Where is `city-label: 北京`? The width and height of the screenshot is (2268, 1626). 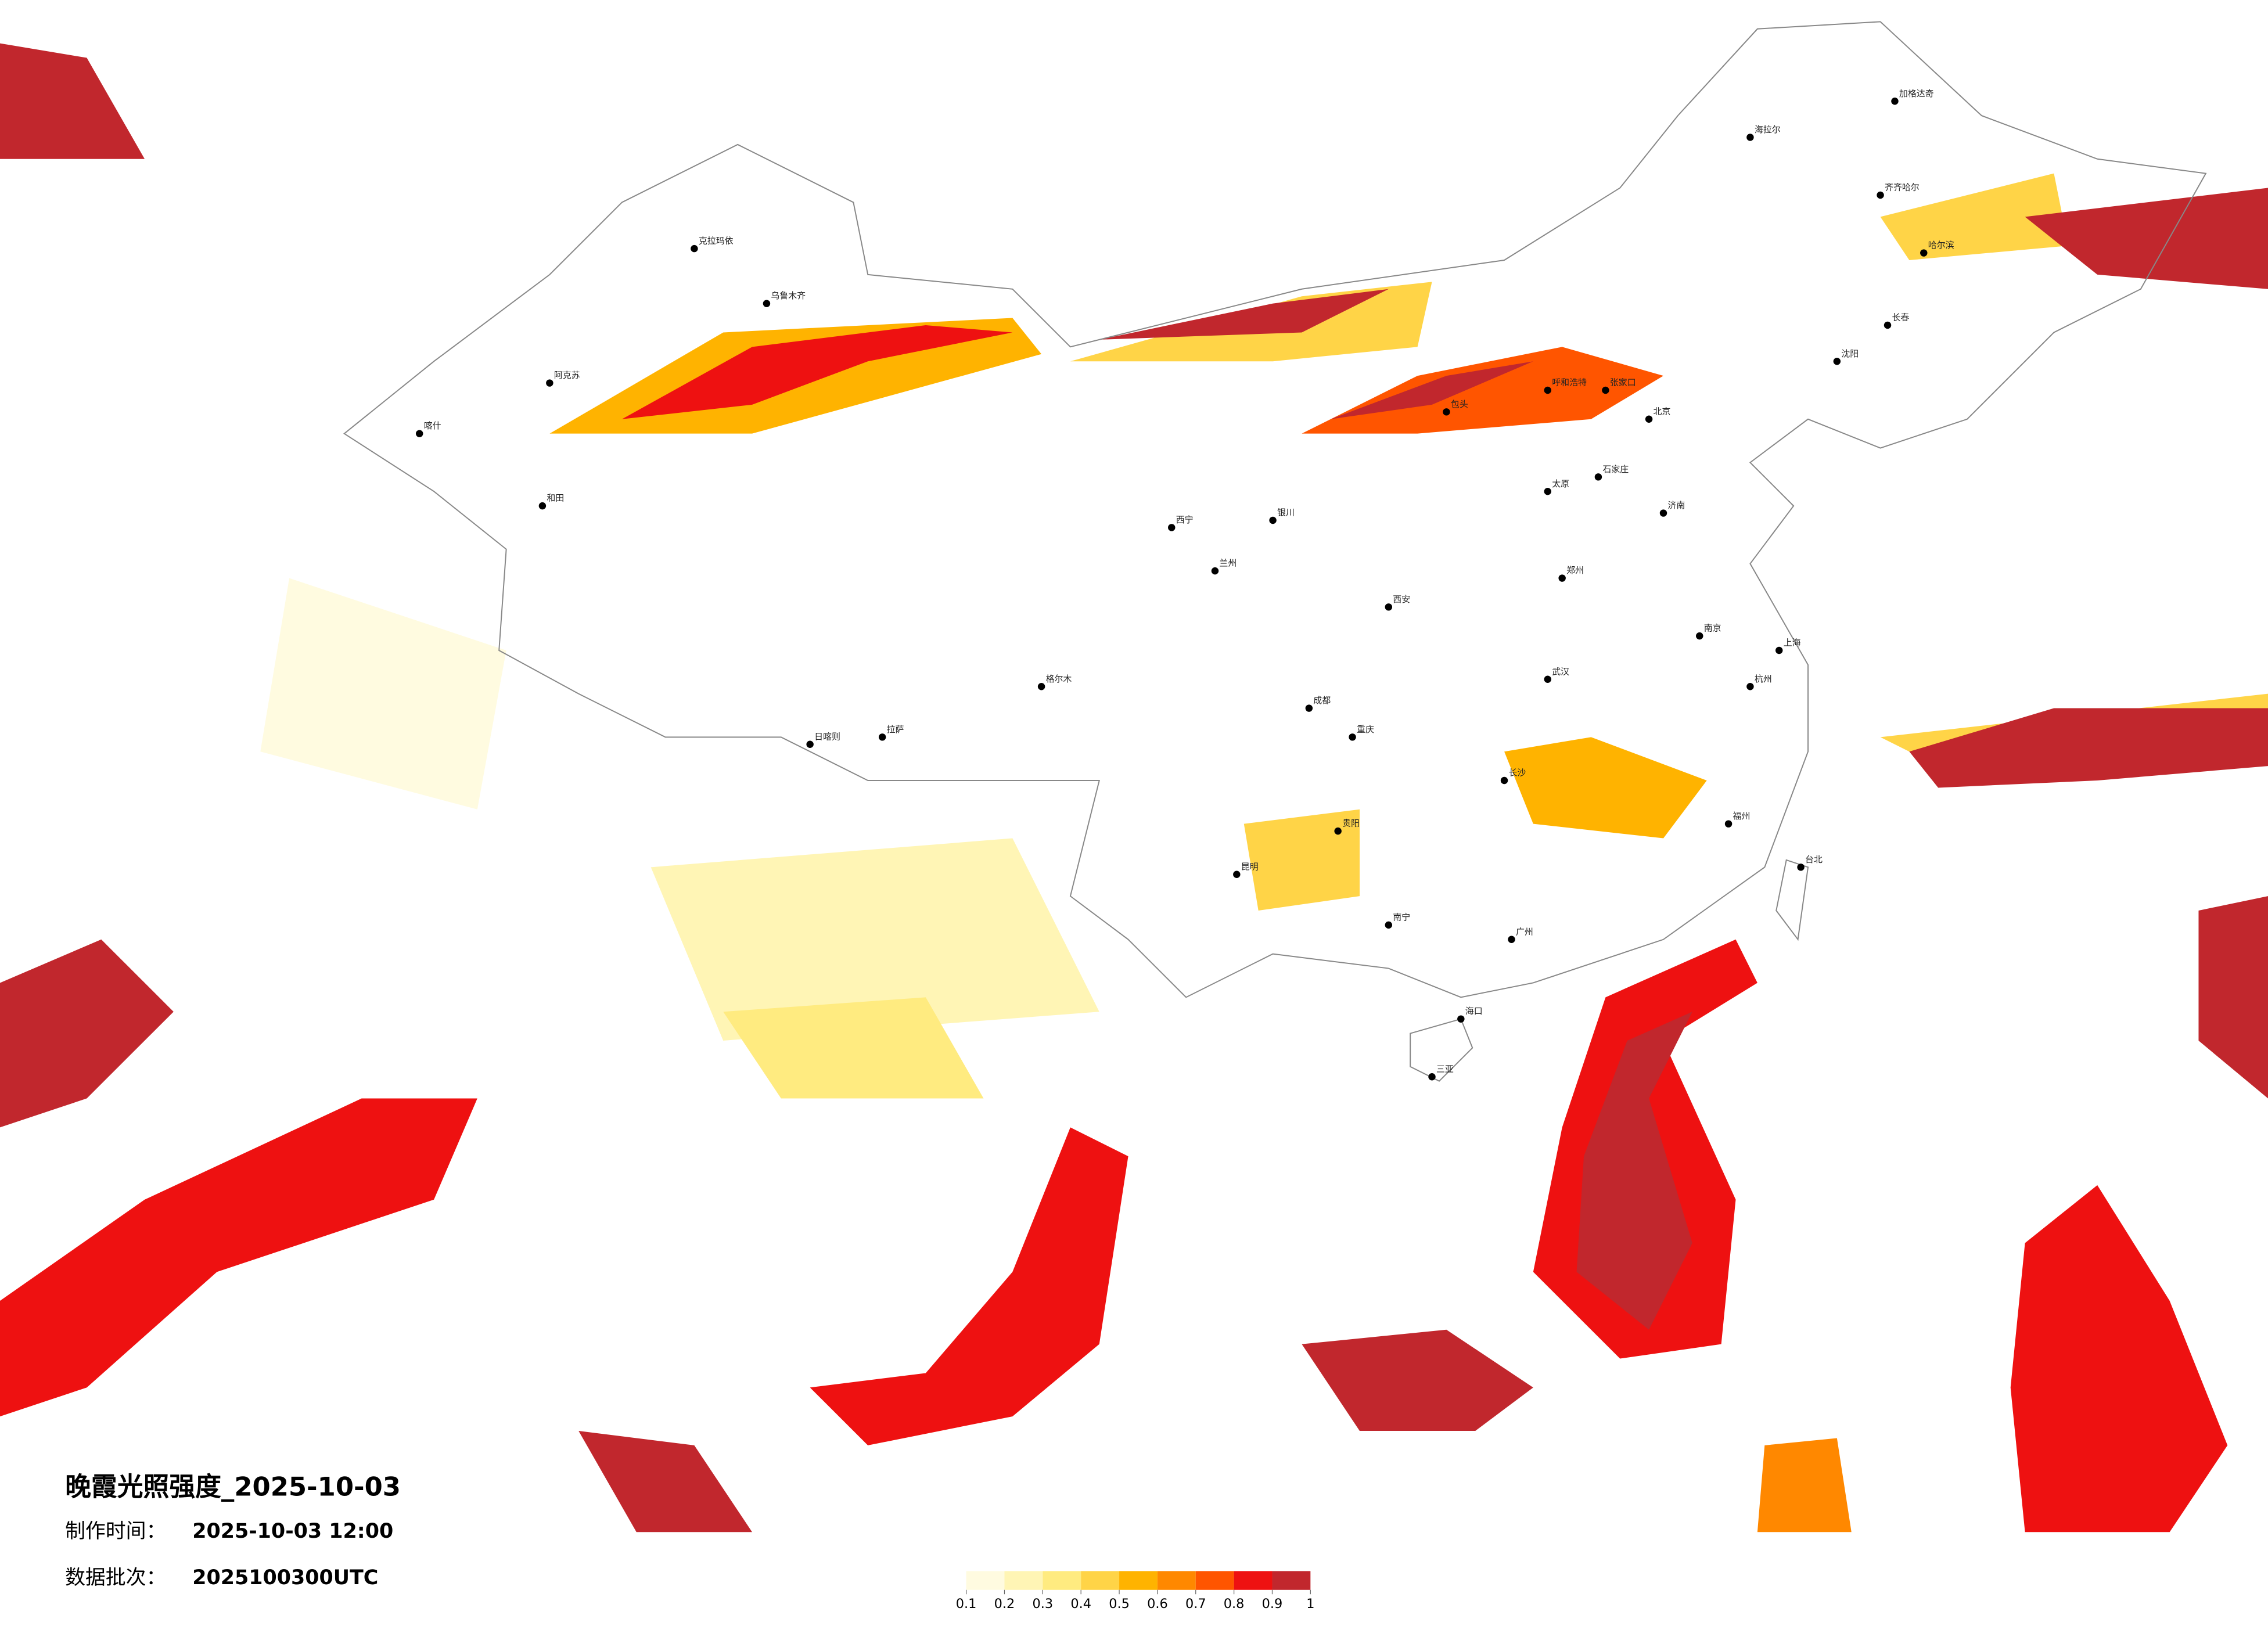
city-label: 北京 is located at coordinates (1662, 411).